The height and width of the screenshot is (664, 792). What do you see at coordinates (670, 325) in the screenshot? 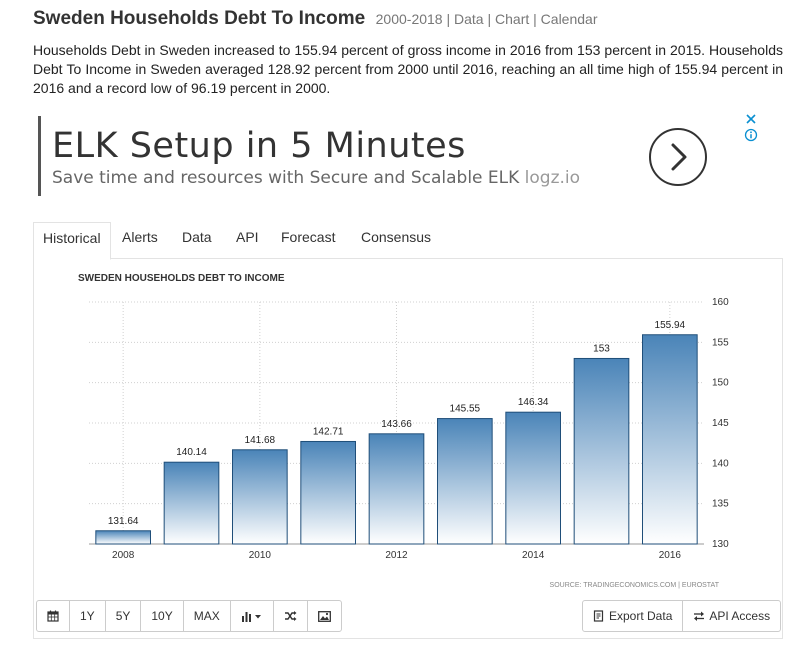
I see `data-label: 155.94` at bounding box center [670, 325].